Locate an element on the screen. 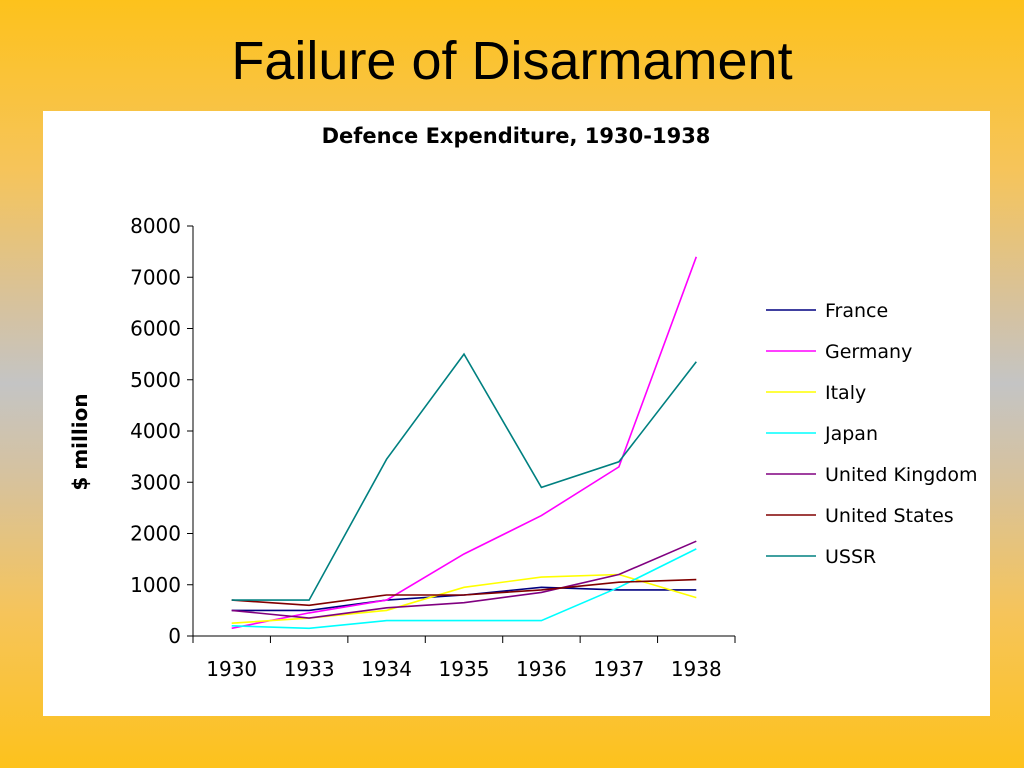  slide-title: Failure of Disarmament is located at coordinates (512, 61).